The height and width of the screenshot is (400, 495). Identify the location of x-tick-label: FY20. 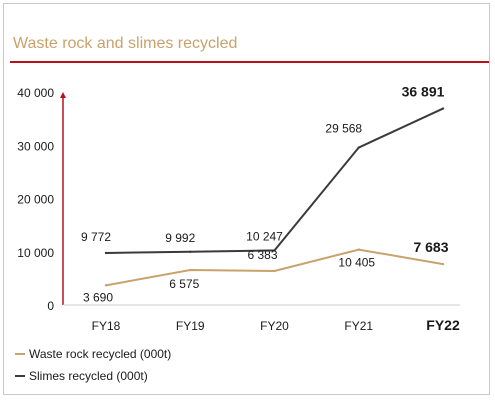
(274, 326).